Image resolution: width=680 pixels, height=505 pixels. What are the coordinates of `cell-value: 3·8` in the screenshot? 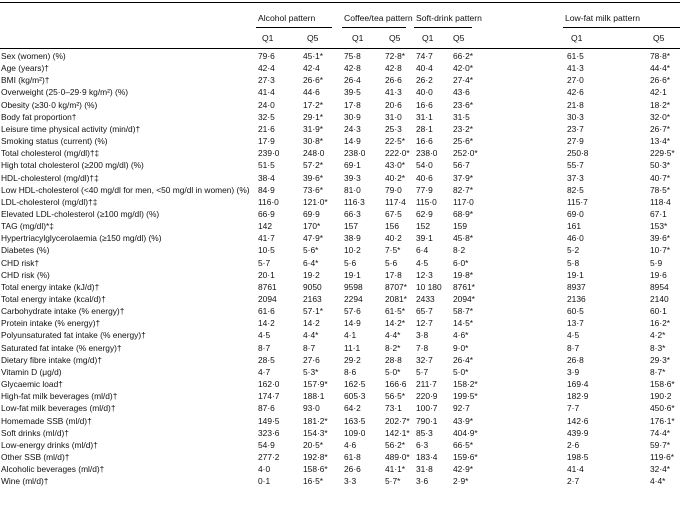 It's located at (422, 335).